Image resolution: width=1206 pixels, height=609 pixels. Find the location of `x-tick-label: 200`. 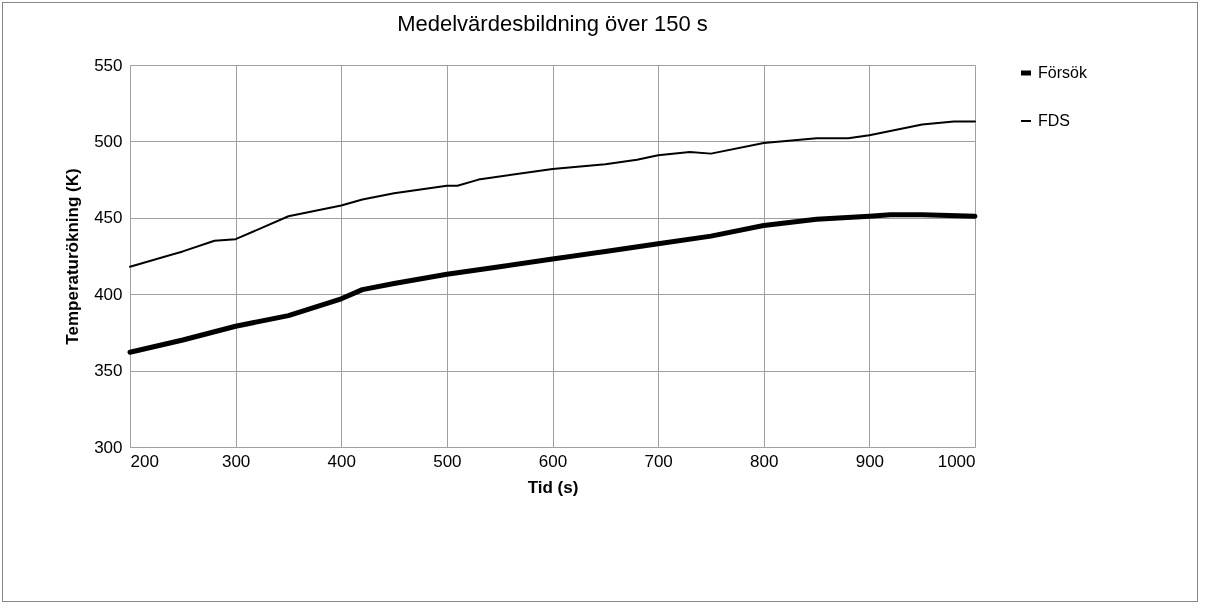

x-tick-label: 200 is located at coordinates (144, 461).